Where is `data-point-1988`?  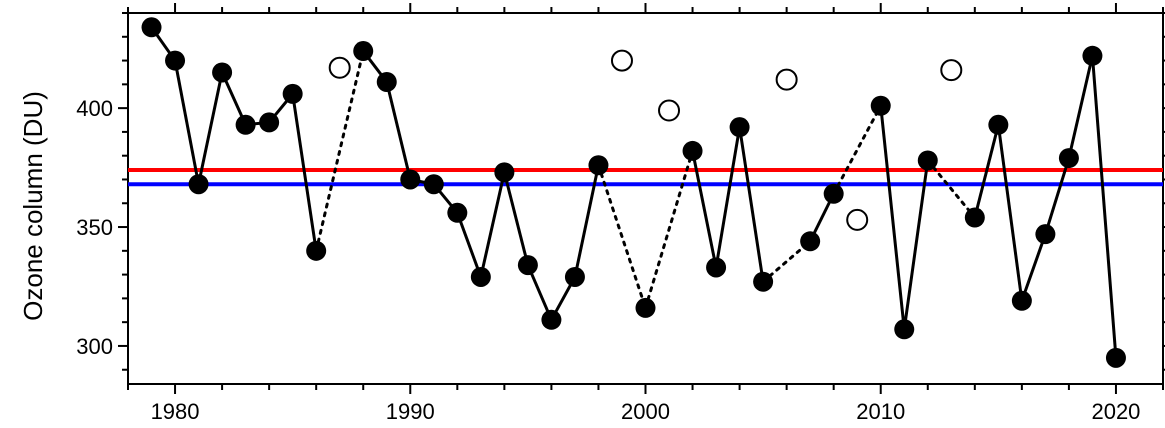
data-point-1988 is located at coordinates (363, 51).